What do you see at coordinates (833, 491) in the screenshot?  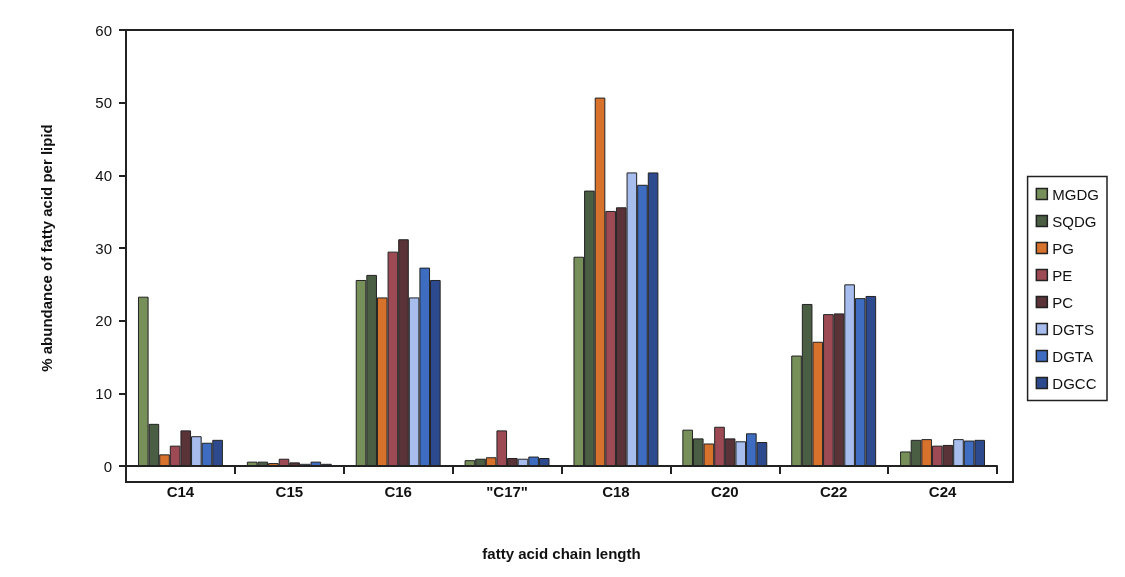 I see `x-tick-label: C22` at bounding box center [833, 491].